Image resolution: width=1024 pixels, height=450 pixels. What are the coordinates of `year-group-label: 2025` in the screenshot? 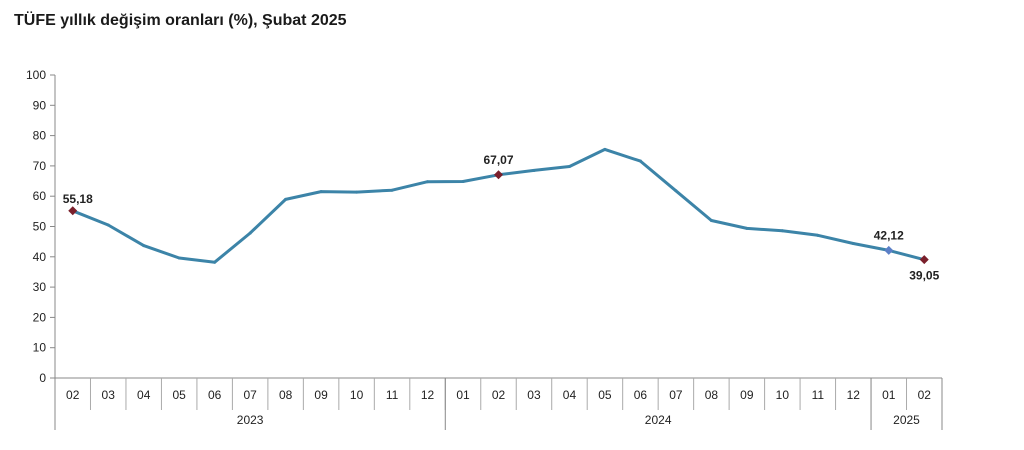 It's located at (906, 420).